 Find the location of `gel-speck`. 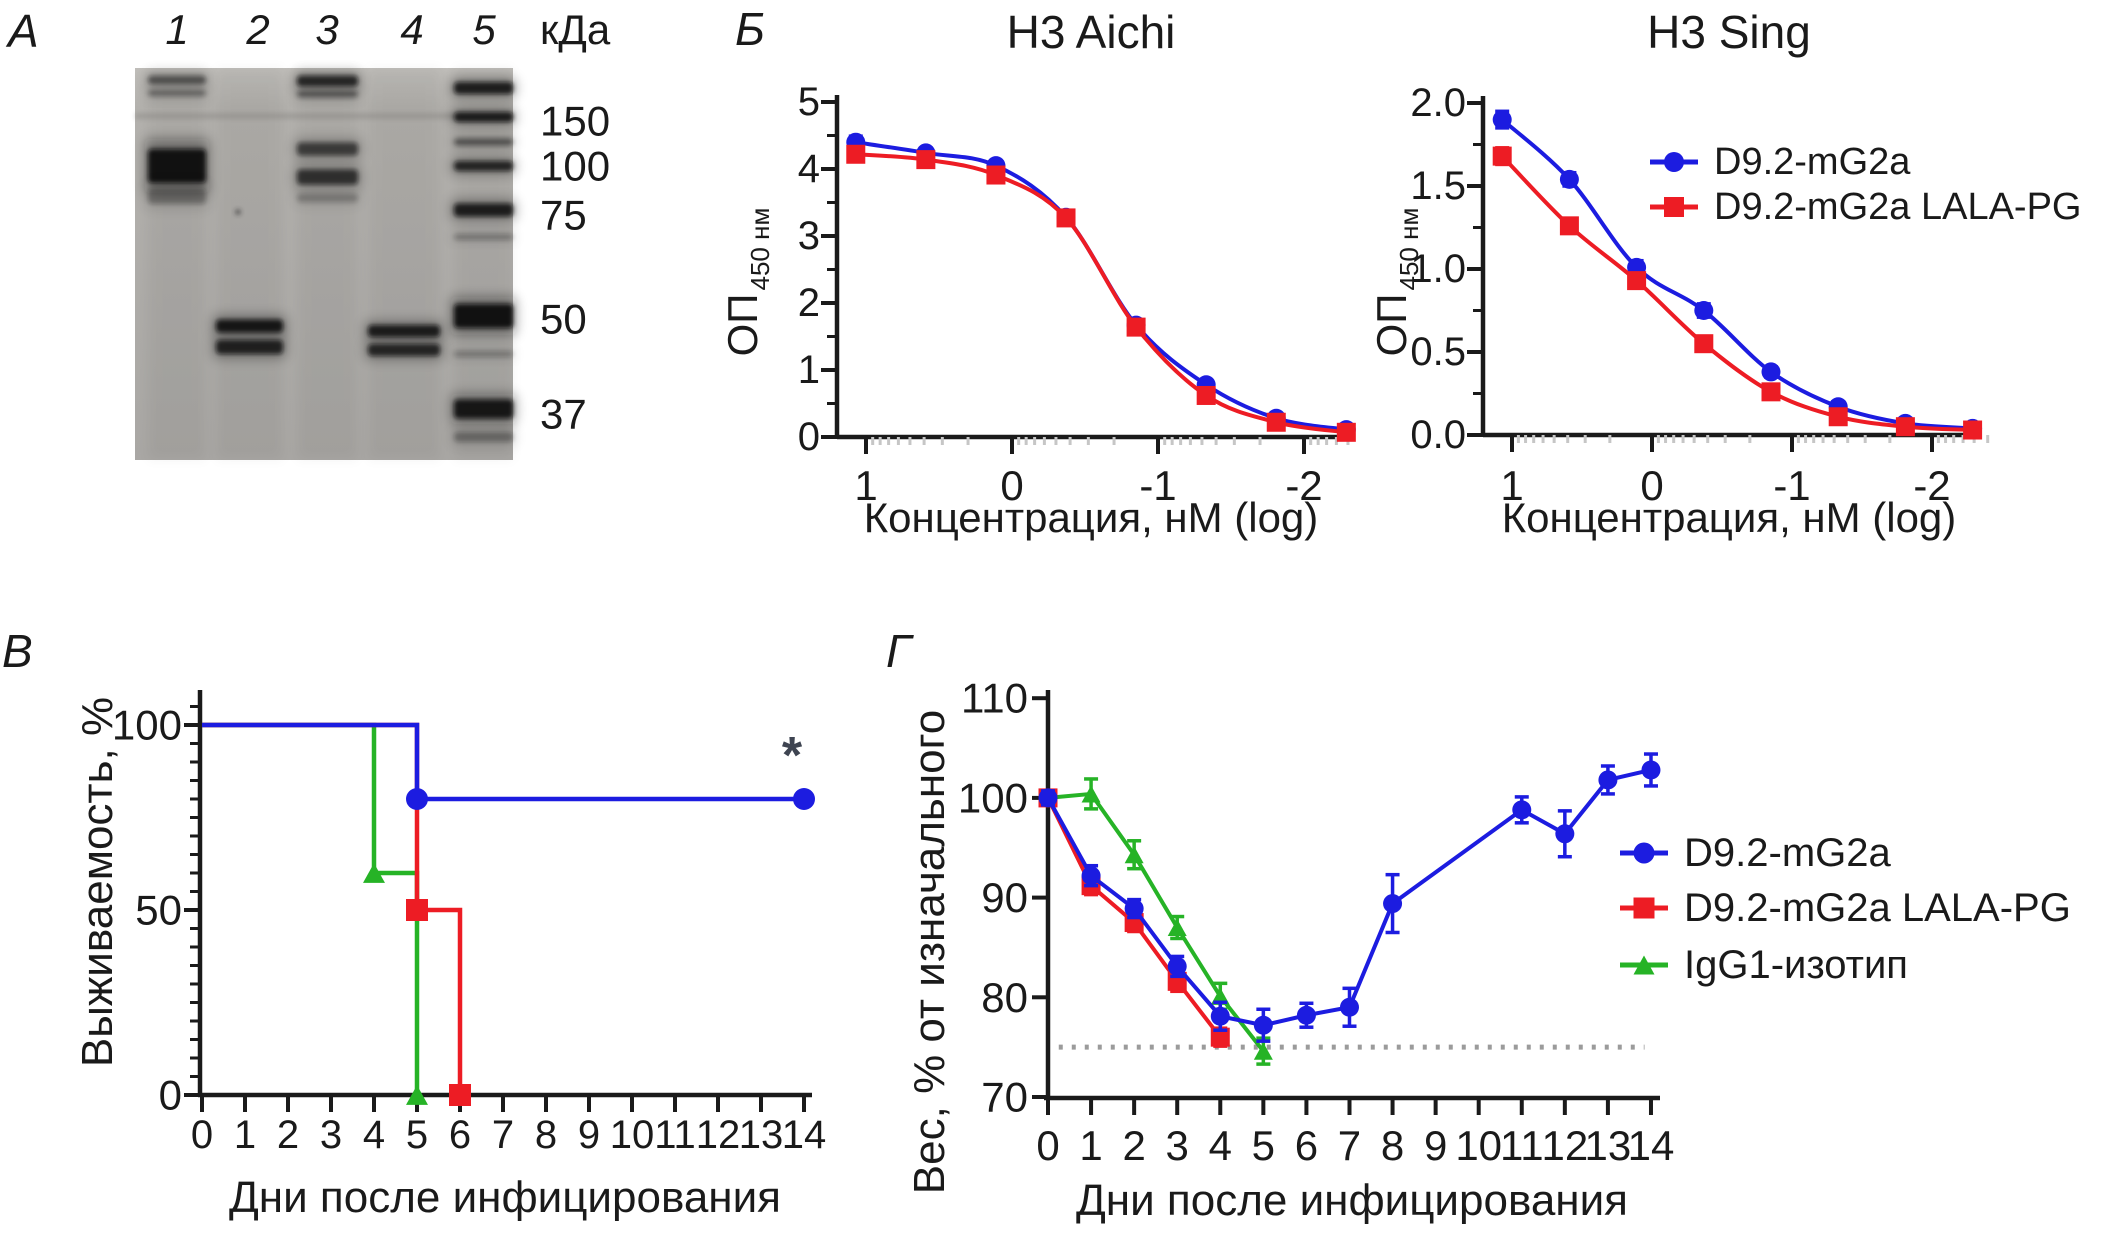

gel-speck is located at coordinates (238, 212).